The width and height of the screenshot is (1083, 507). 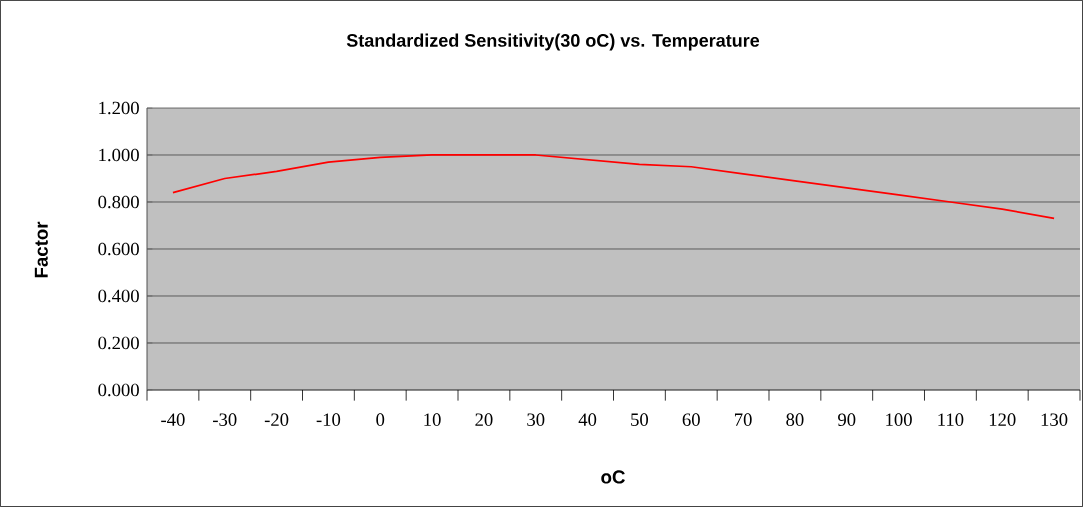 I want to click on x-tick-label: 90, so click(x=847, y=419).